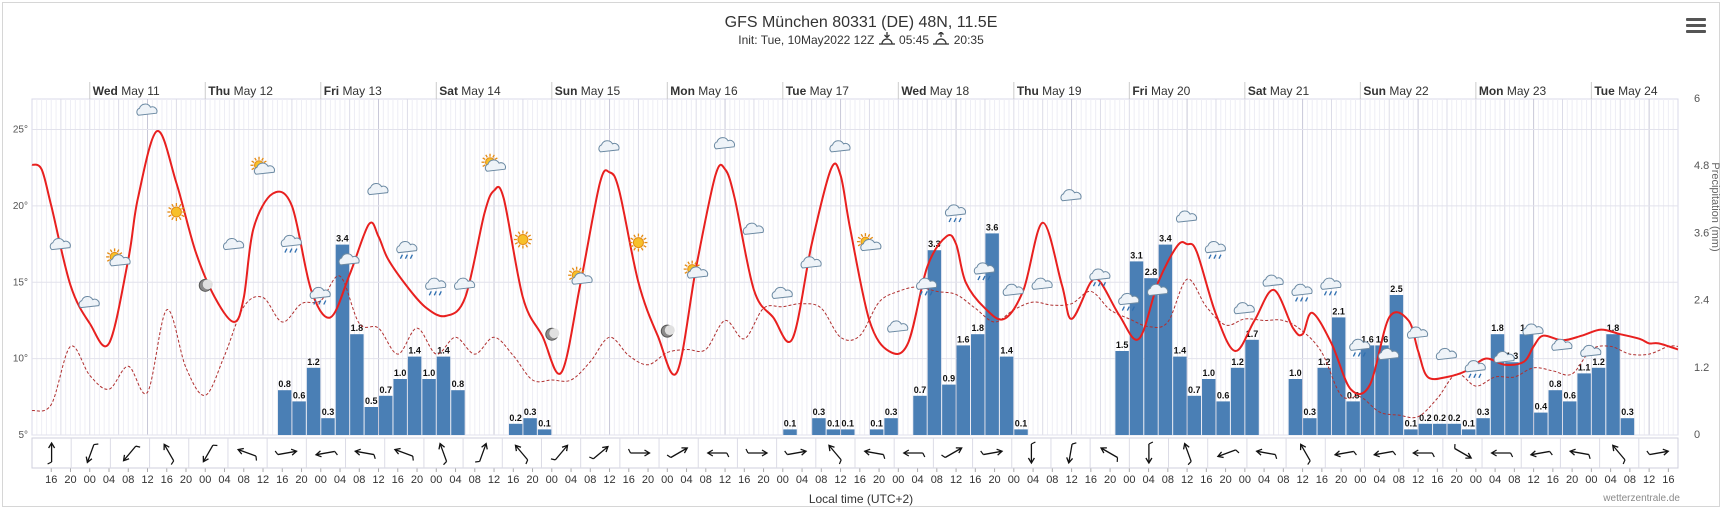 Image resolution: width=1722 pixels, height=509 pixels. What do you see at coordinates (20, 130) in the screenshot?
I see `y-tick-label-left: 25°` at bounding box center [20, 130].